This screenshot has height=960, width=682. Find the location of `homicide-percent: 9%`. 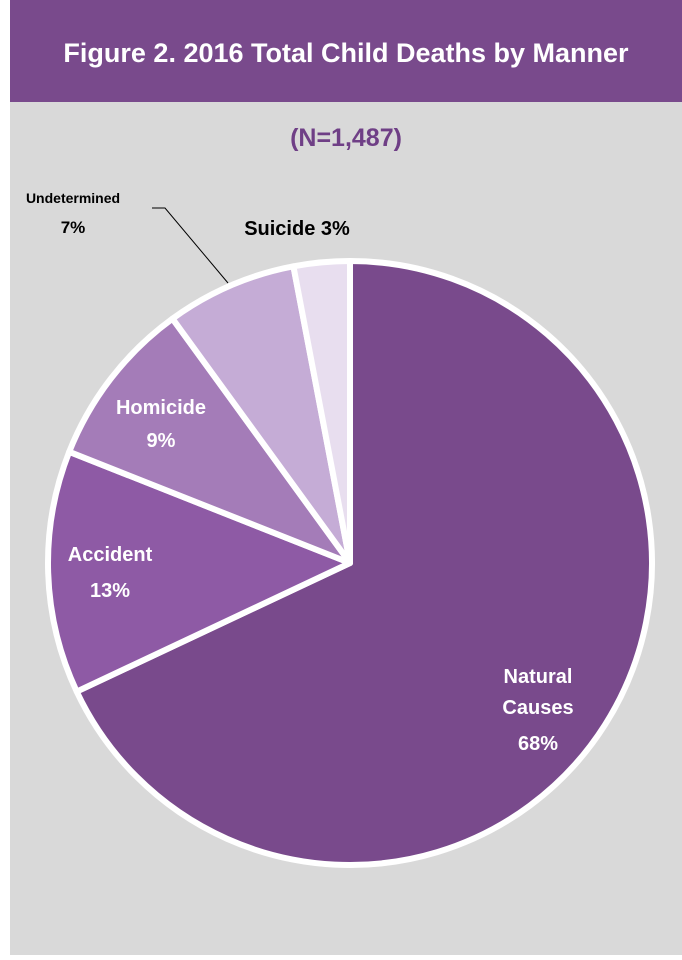

homicide-percent: 9% is located at coordinates (161, 441).